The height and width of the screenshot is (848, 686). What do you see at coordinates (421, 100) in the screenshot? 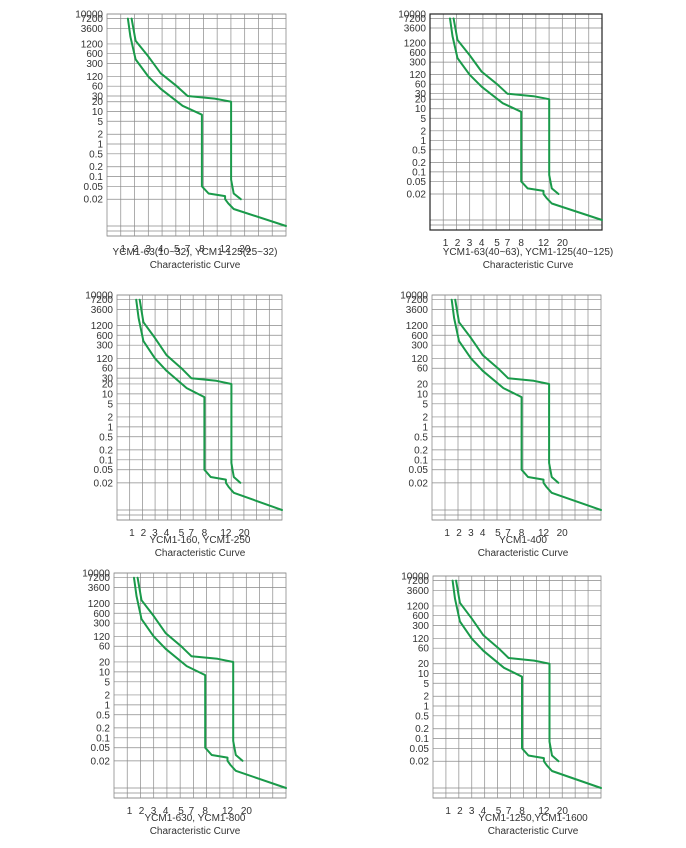
I see `chart-2-y-tick-label: 20` at bounding box center [421, 100].